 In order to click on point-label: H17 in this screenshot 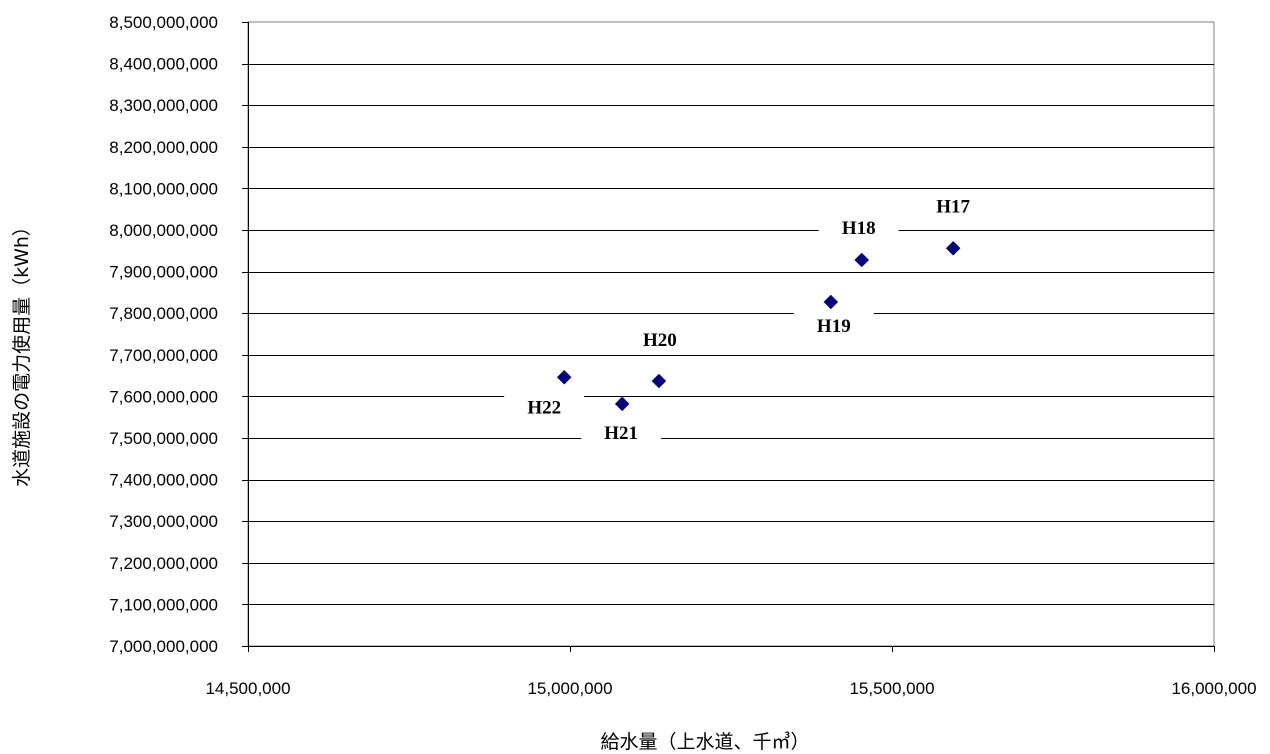, I will do `click(953, 206)`.